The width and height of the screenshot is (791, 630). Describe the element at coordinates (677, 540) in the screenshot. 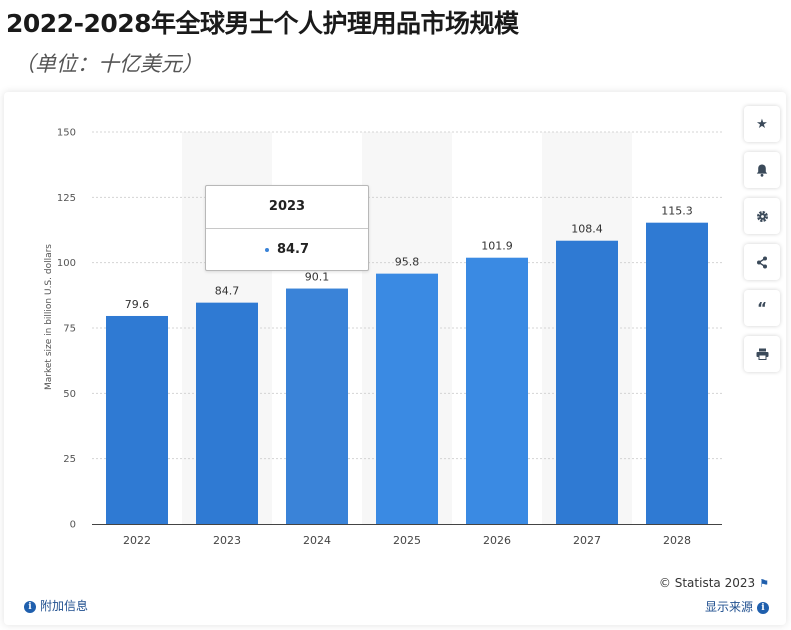

I see `x-tick-label: 2028` at that location.